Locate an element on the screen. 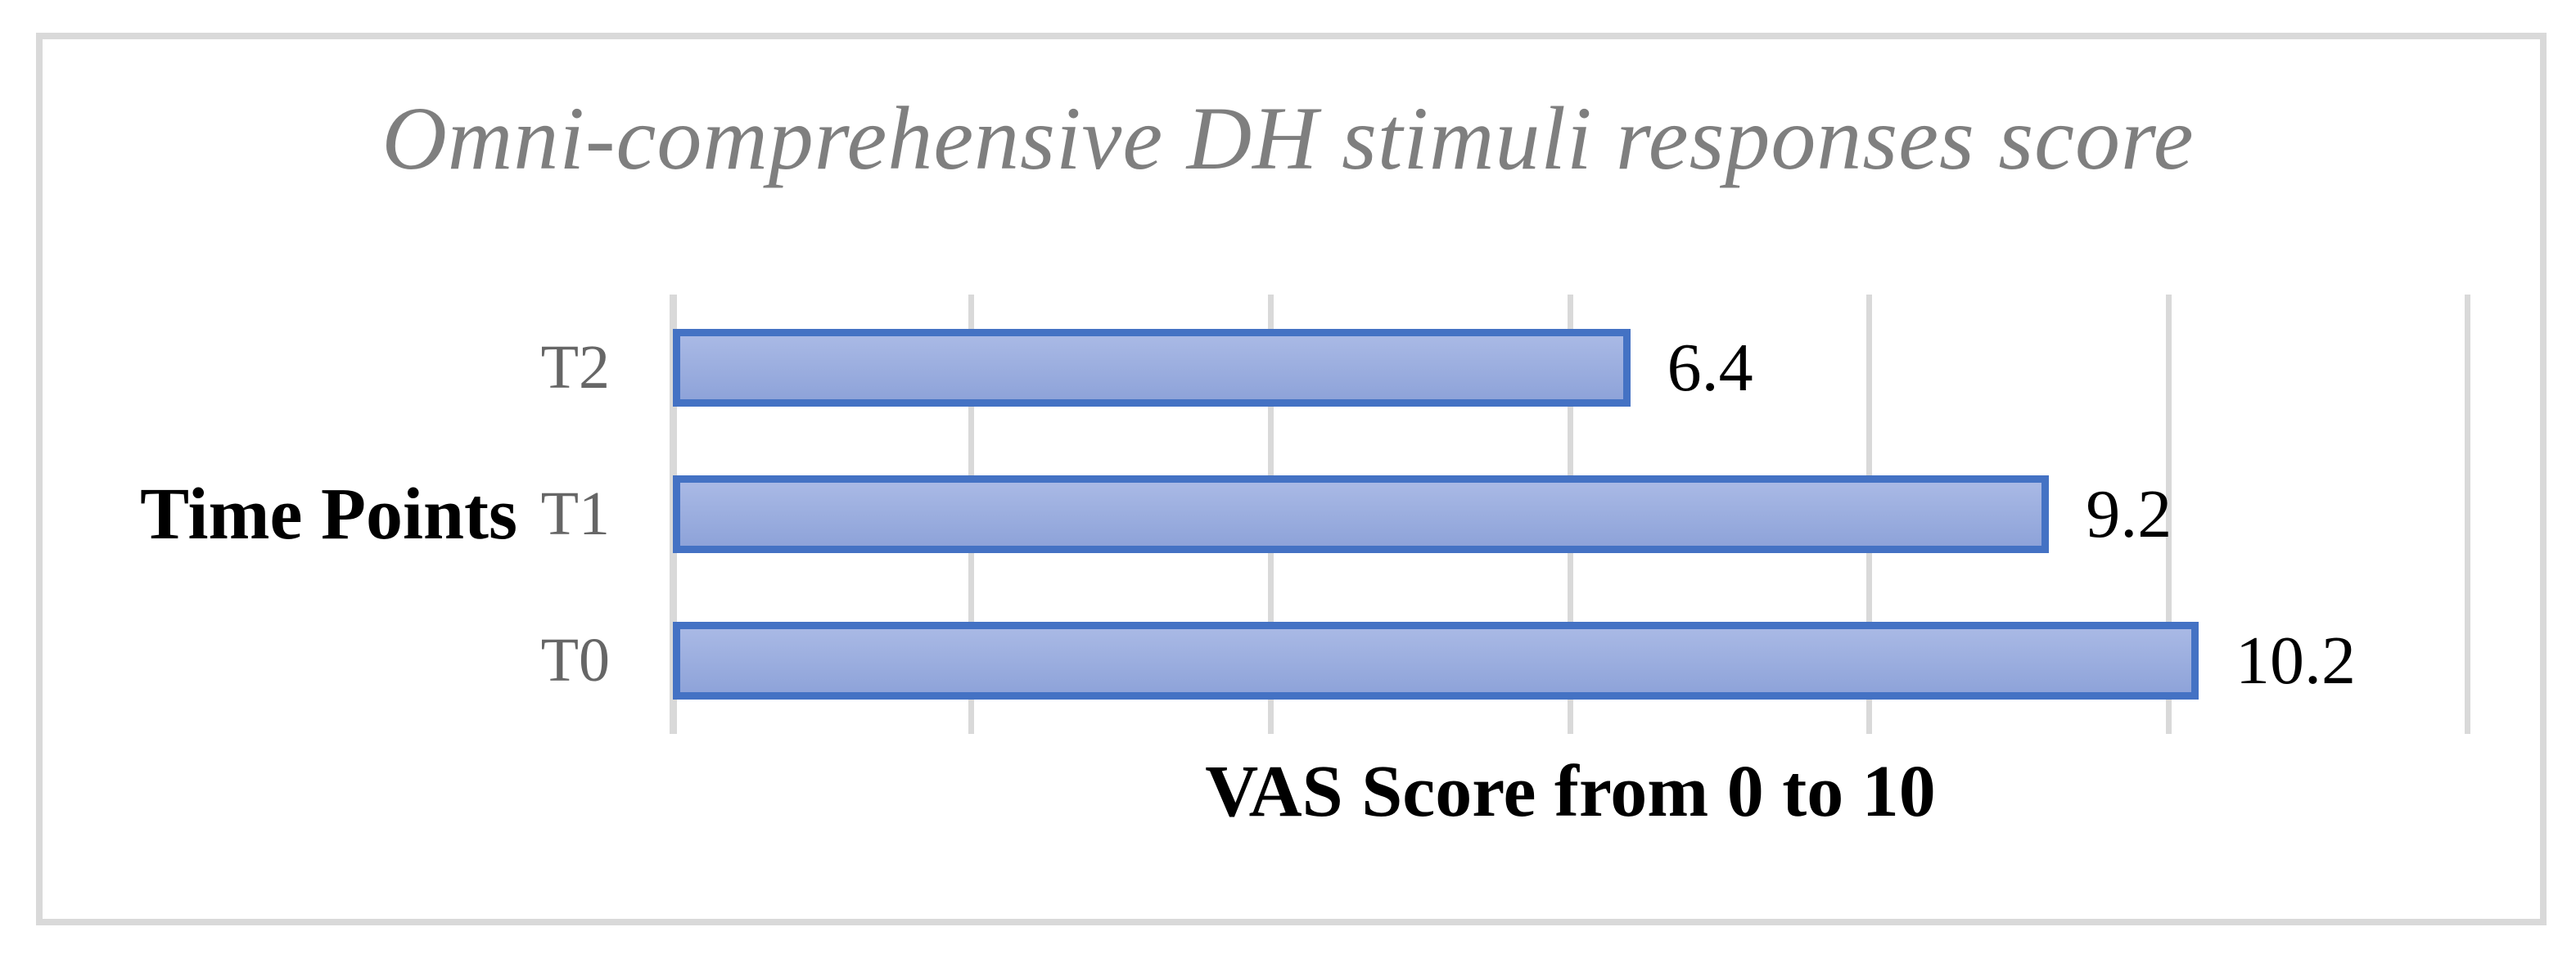  category-label-t0: T0 is located at coordinates (575, 661).